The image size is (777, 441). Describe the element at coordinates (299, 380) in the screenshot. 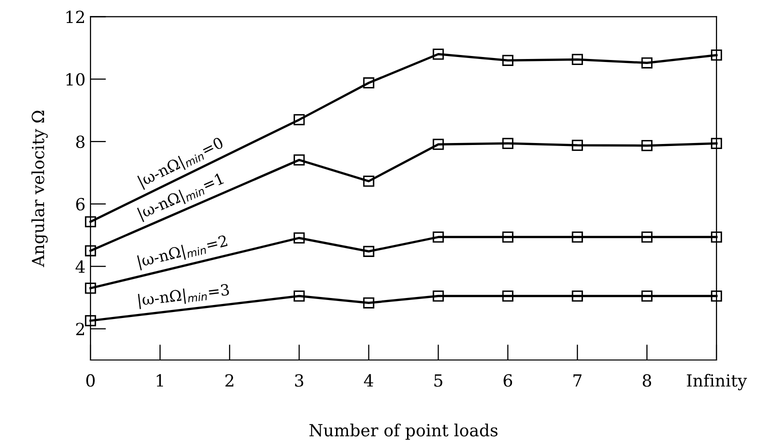

I see `x-tick-label: 3` at that location.